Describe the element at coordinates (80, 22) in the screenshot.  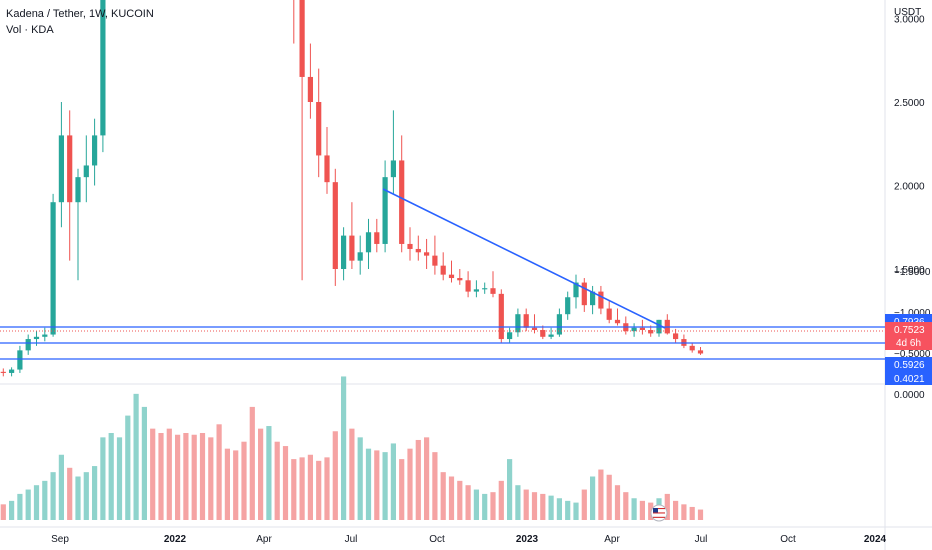
I see `chart-legend: Kadena / Tether, 1W, KUCOIN Vol · KDA` at that location.